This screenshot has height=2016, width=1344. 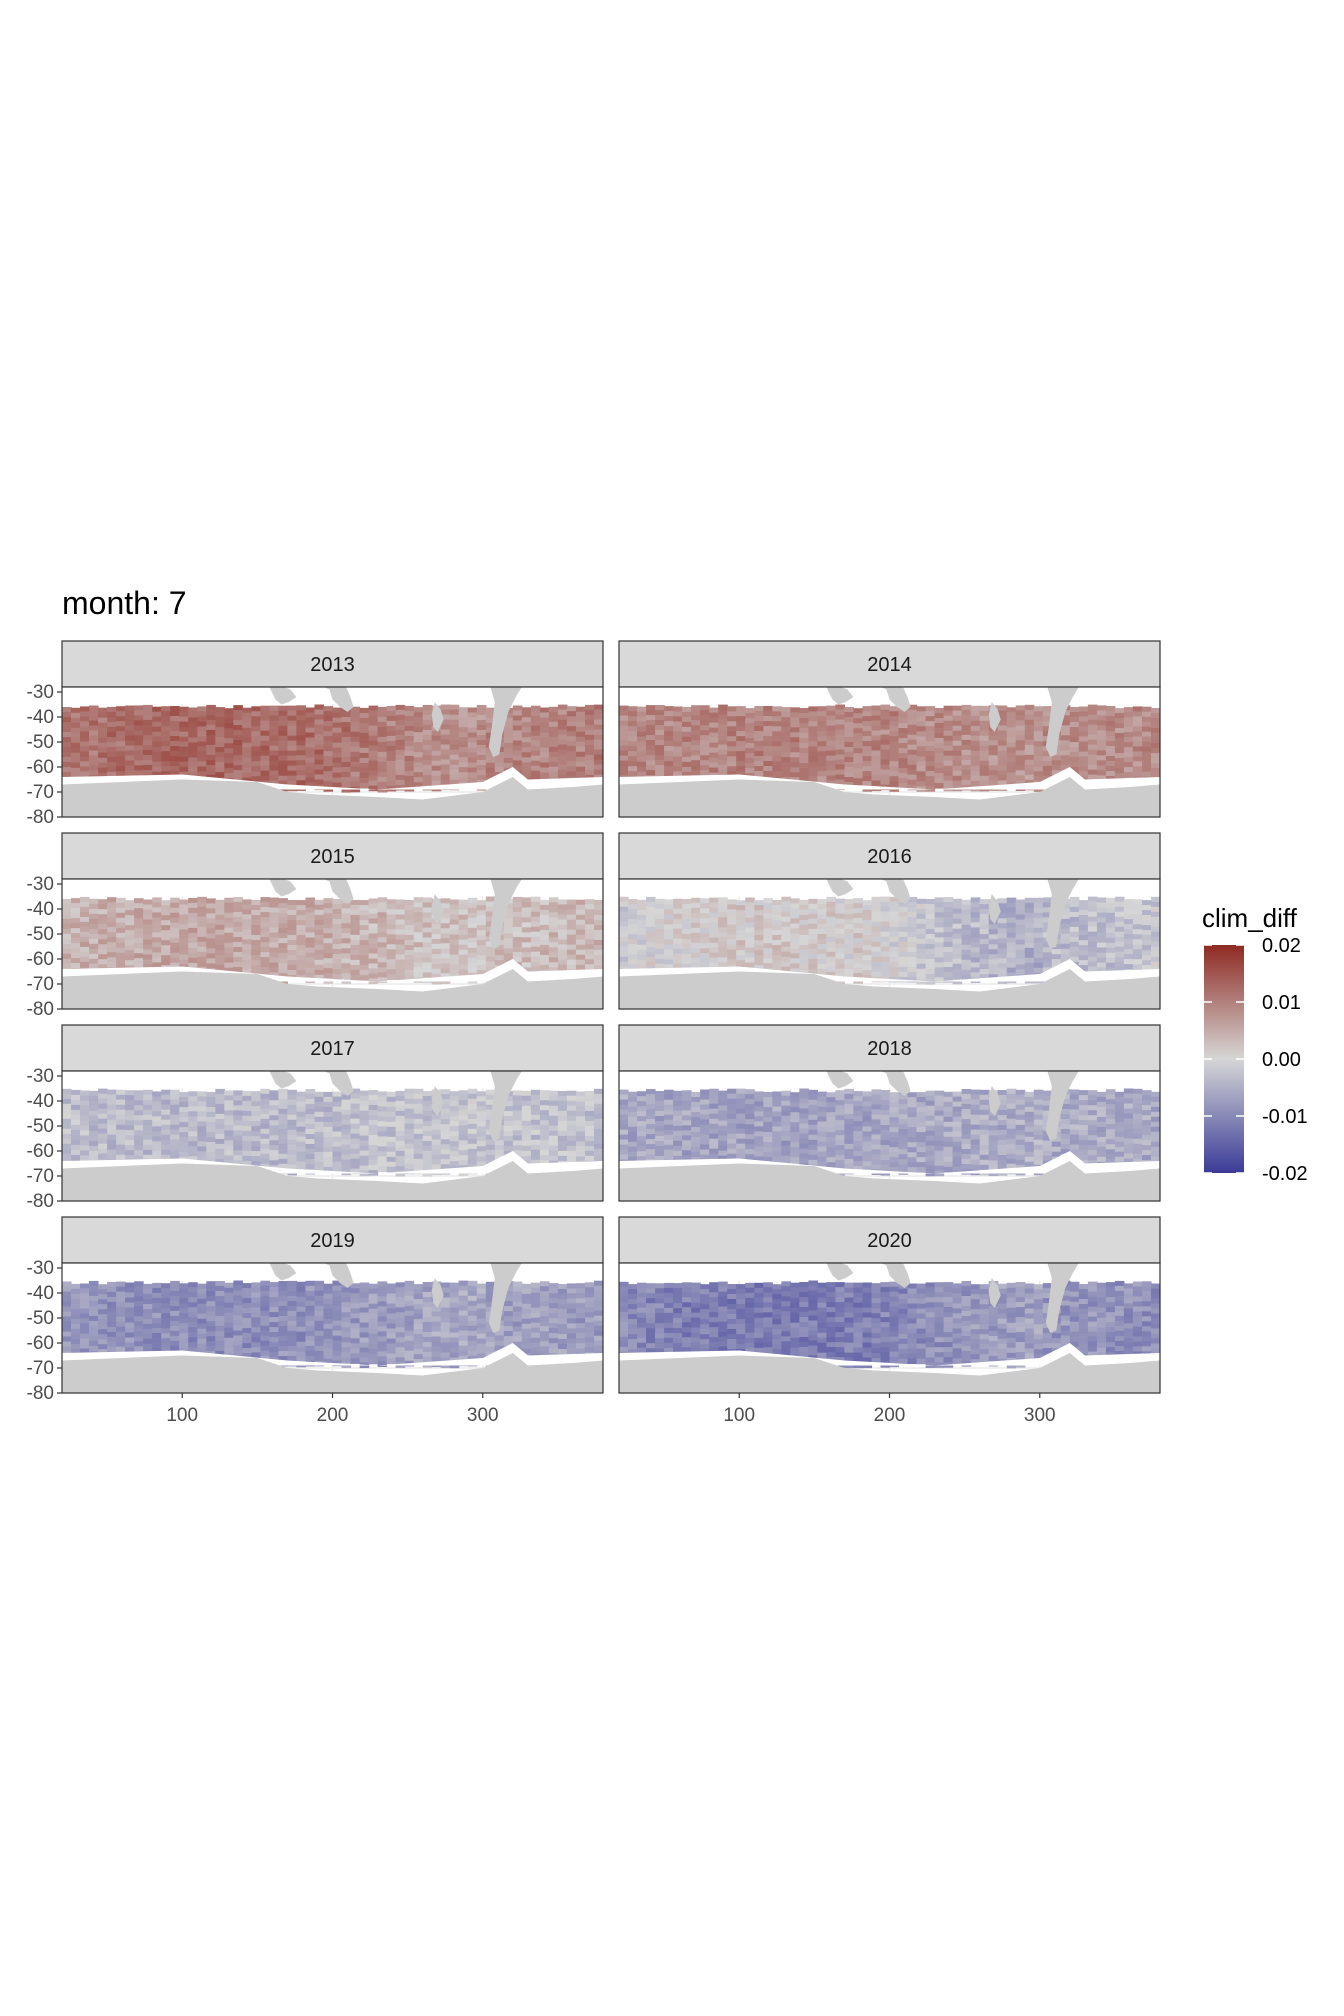 What do you see at coordinates (889, 752) in the screenshot?
I see `panel-border` at bounding box center [889, 752].